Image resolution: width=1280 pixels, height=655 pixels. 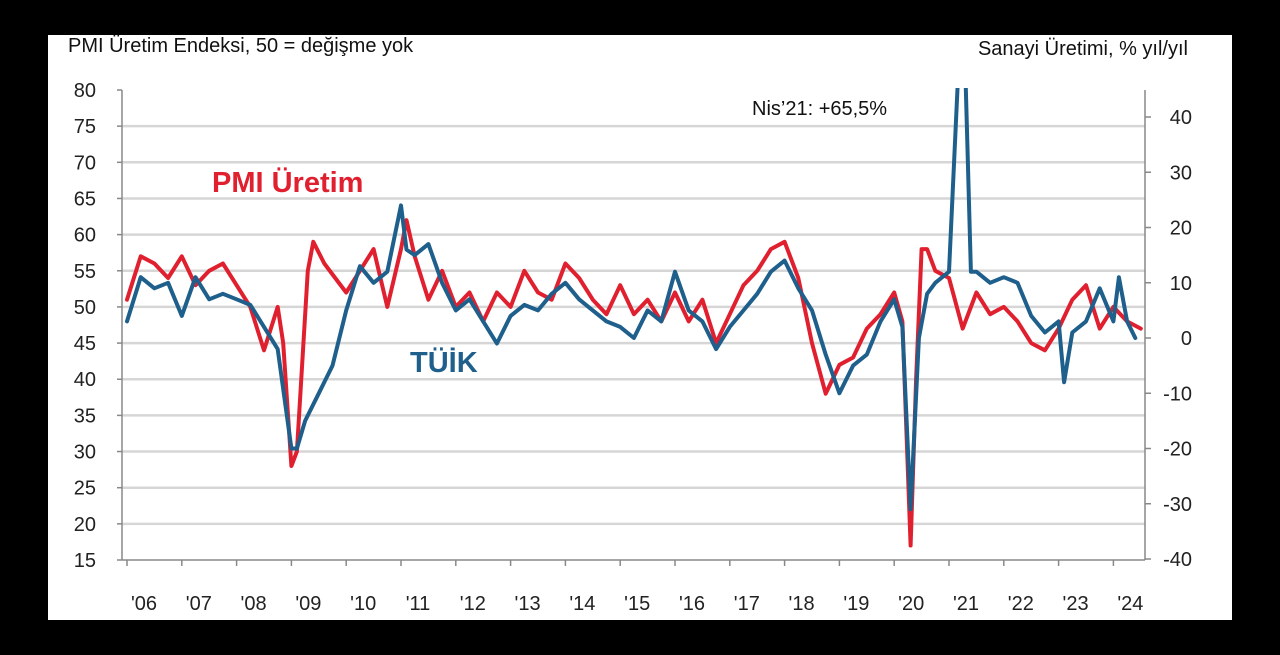 What do you see at coordinates (254, 604) in the screenshot?
I see `x-tick-label: '08` at bounding box center [254, 604].